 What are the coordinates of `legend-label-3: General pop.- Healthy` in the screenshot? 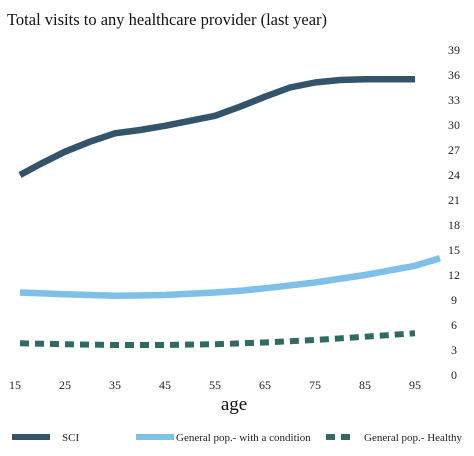 It's located at (413, 438).